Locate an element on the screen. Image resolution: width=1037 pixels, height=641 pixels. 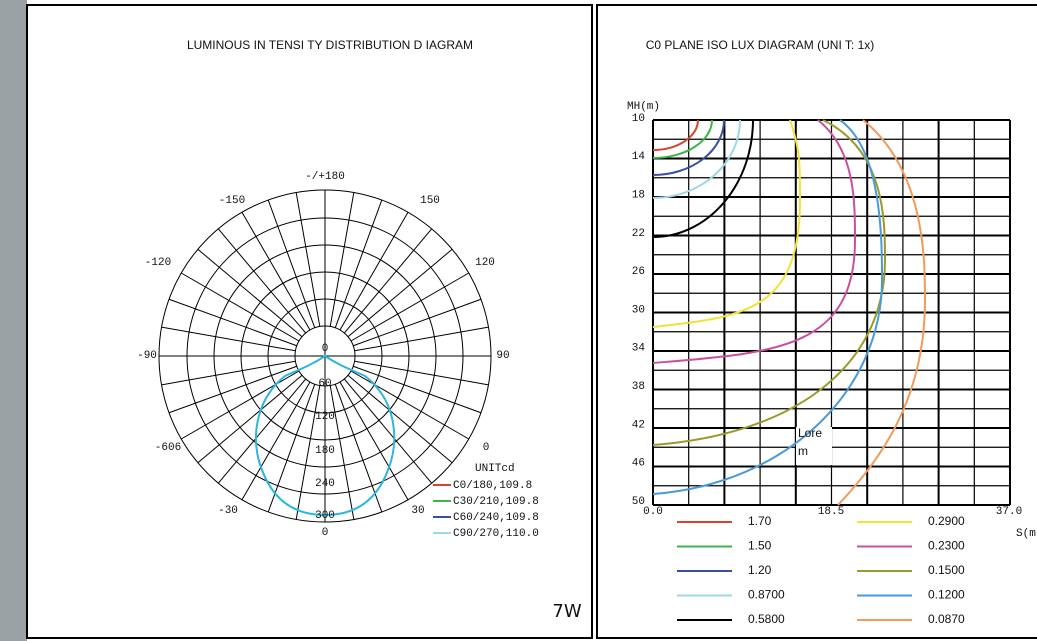
y-label: 26 is located at coordinates (638, 272).